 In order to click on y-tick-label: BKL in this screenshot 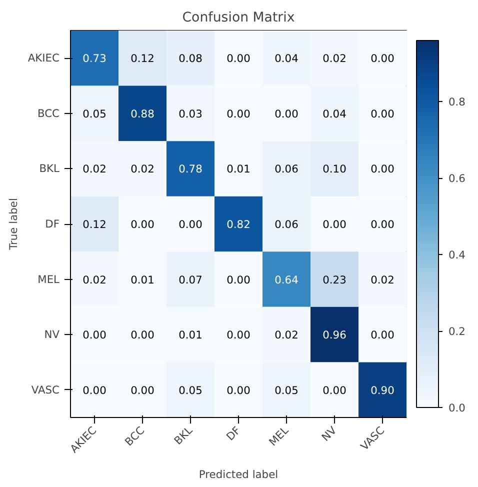, I will do `click(49, 169)`.